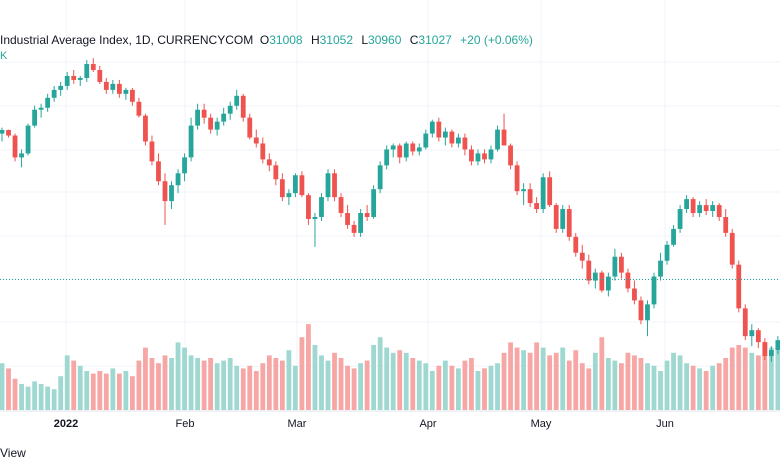  What do you see at coordinates (435, 40) in the screenshot?
I see `close-value: 31027` at bounding box center [435, 40].